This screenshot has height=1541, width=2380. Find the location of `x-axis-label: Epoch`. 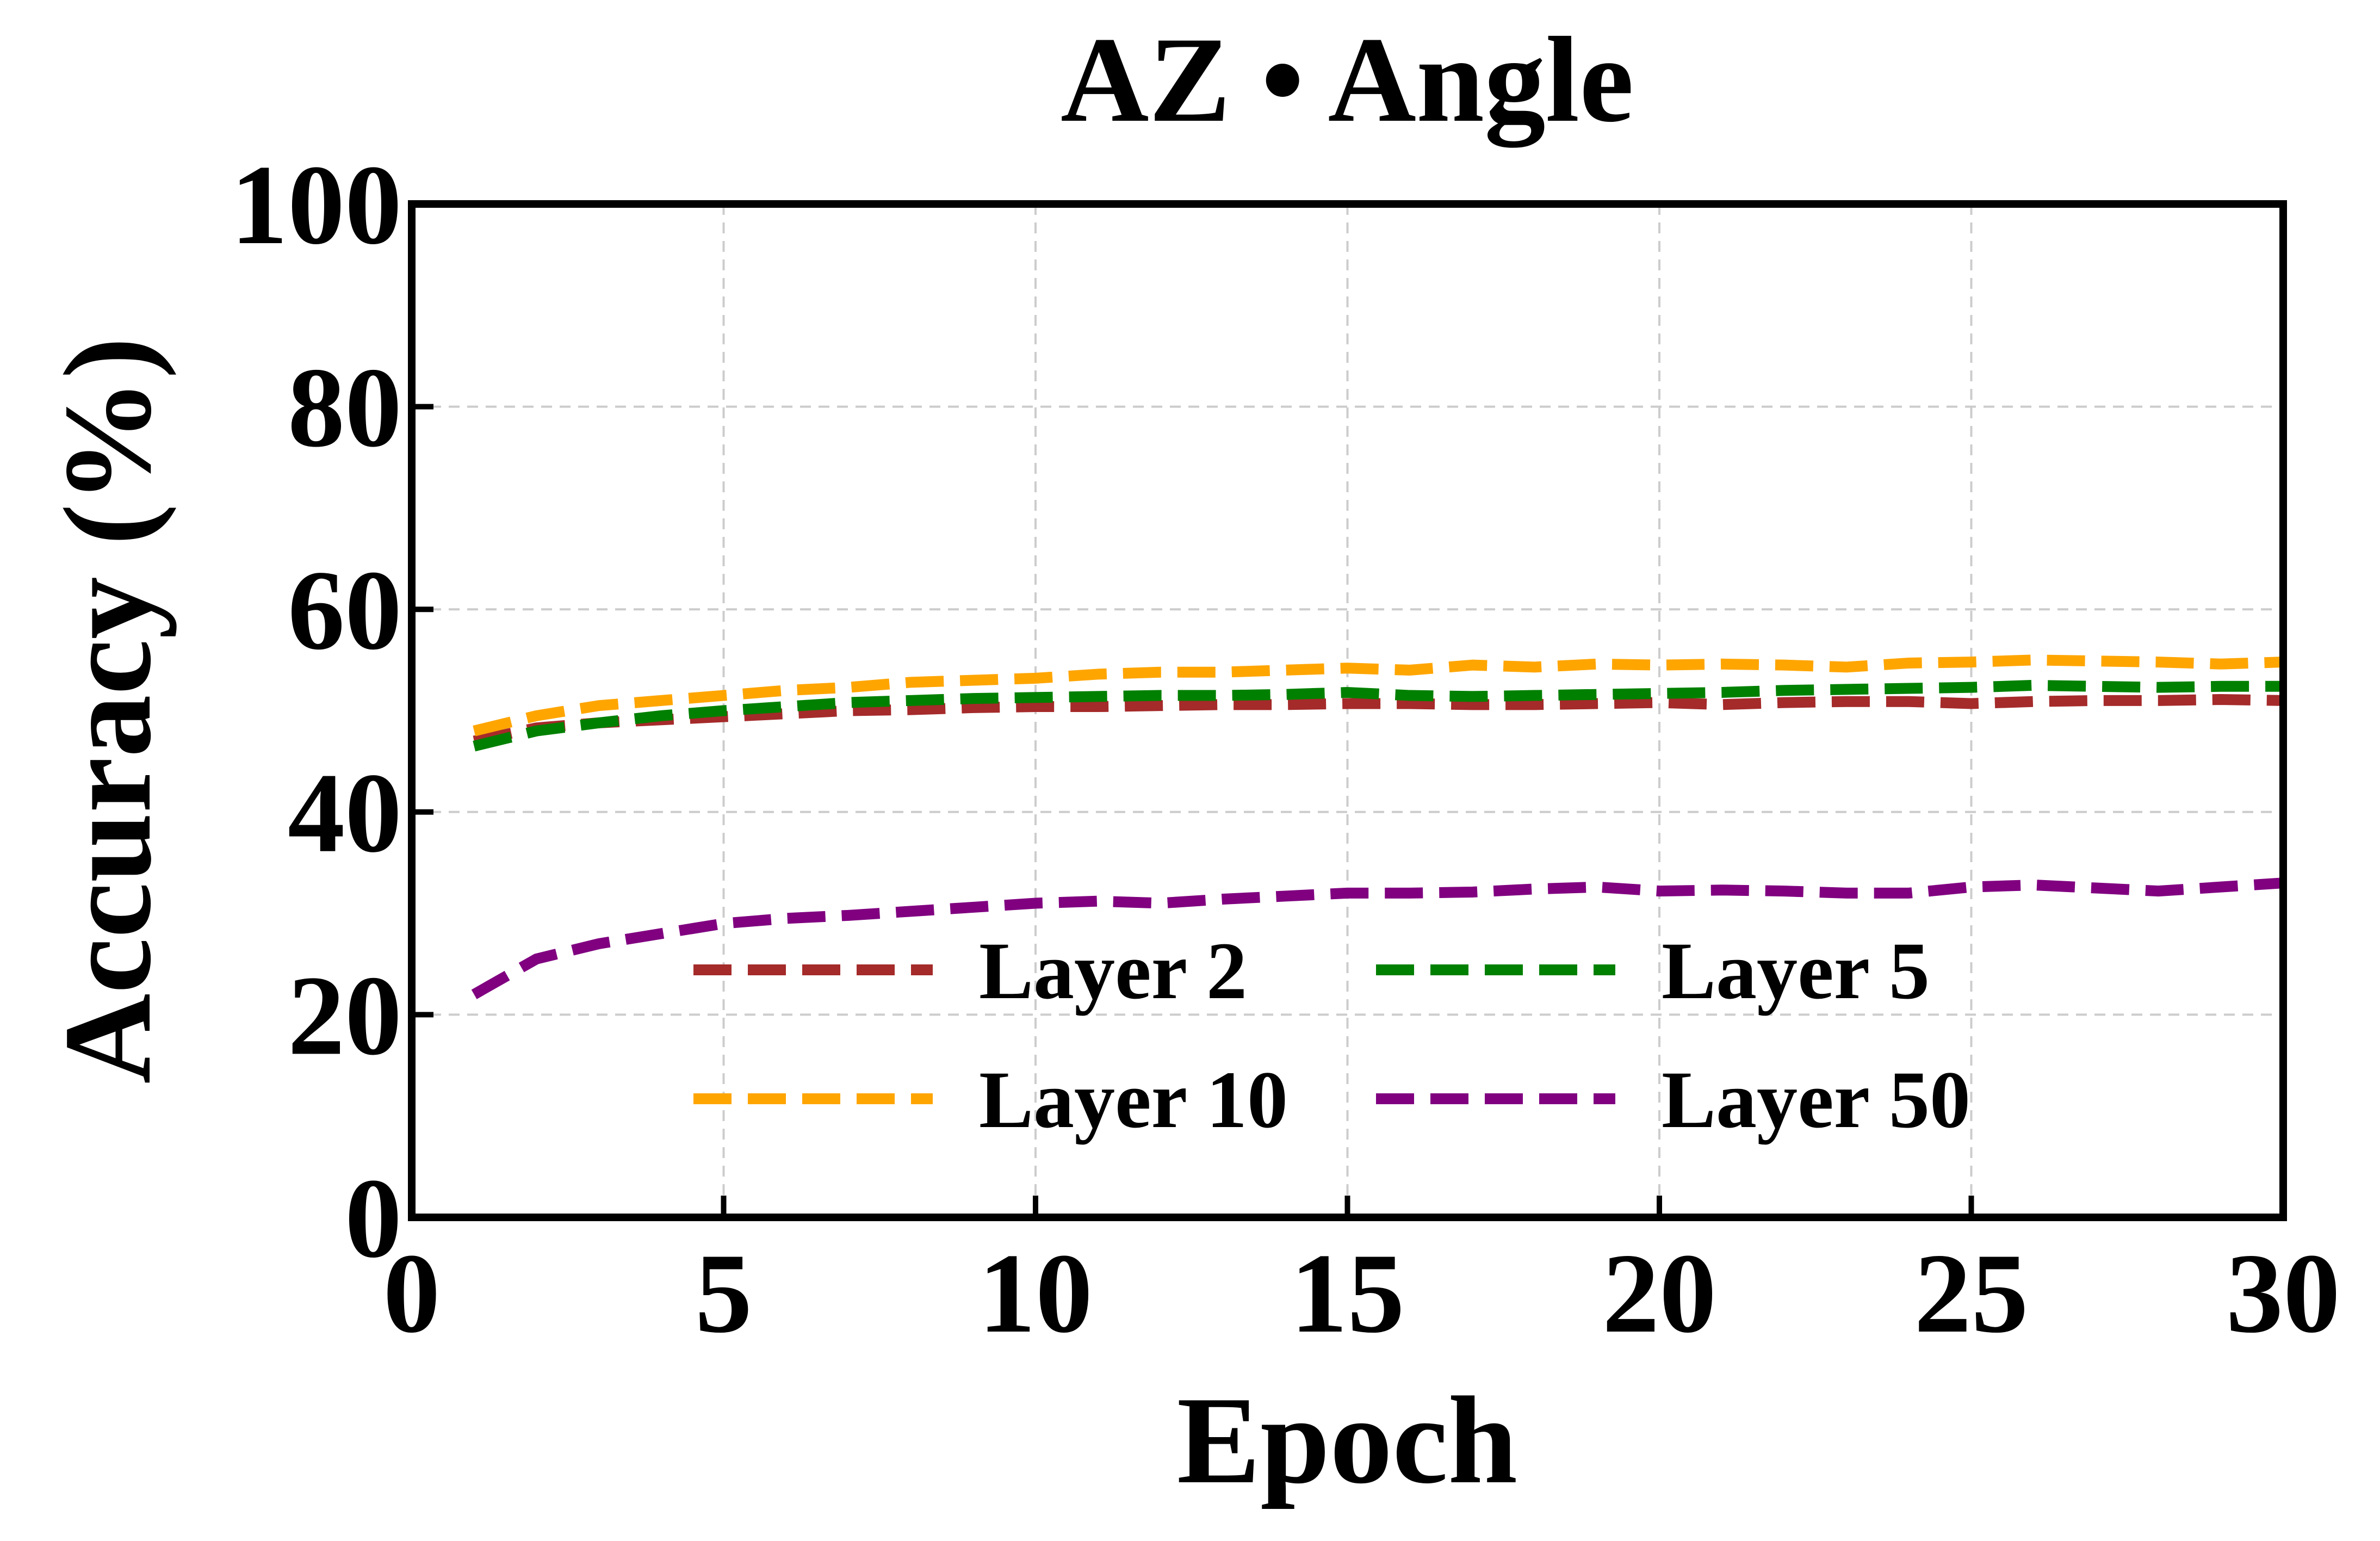

x-axis-label: Epoch is located at coordinates (1347, 1440).